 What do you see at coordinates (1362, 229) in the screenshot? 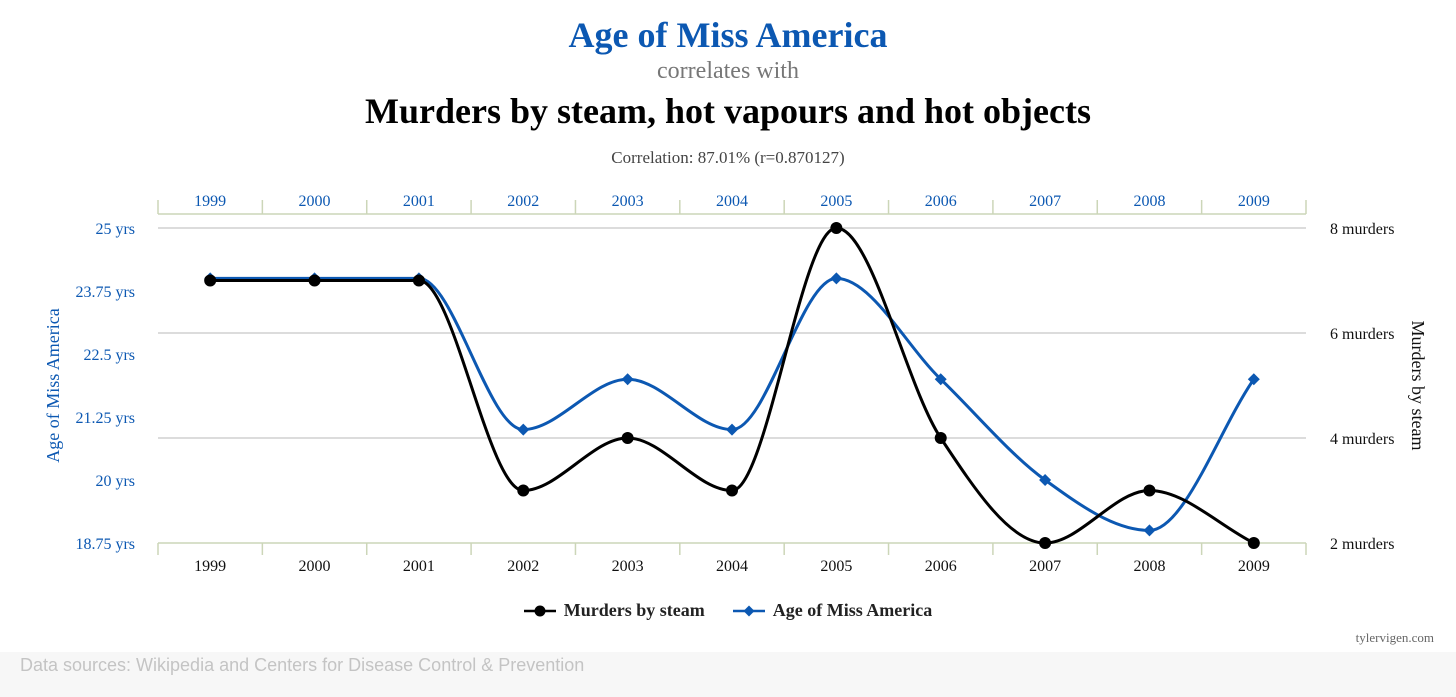
I see `y-right-tick-label: 8 murders` at bounding box center [1362, 229].